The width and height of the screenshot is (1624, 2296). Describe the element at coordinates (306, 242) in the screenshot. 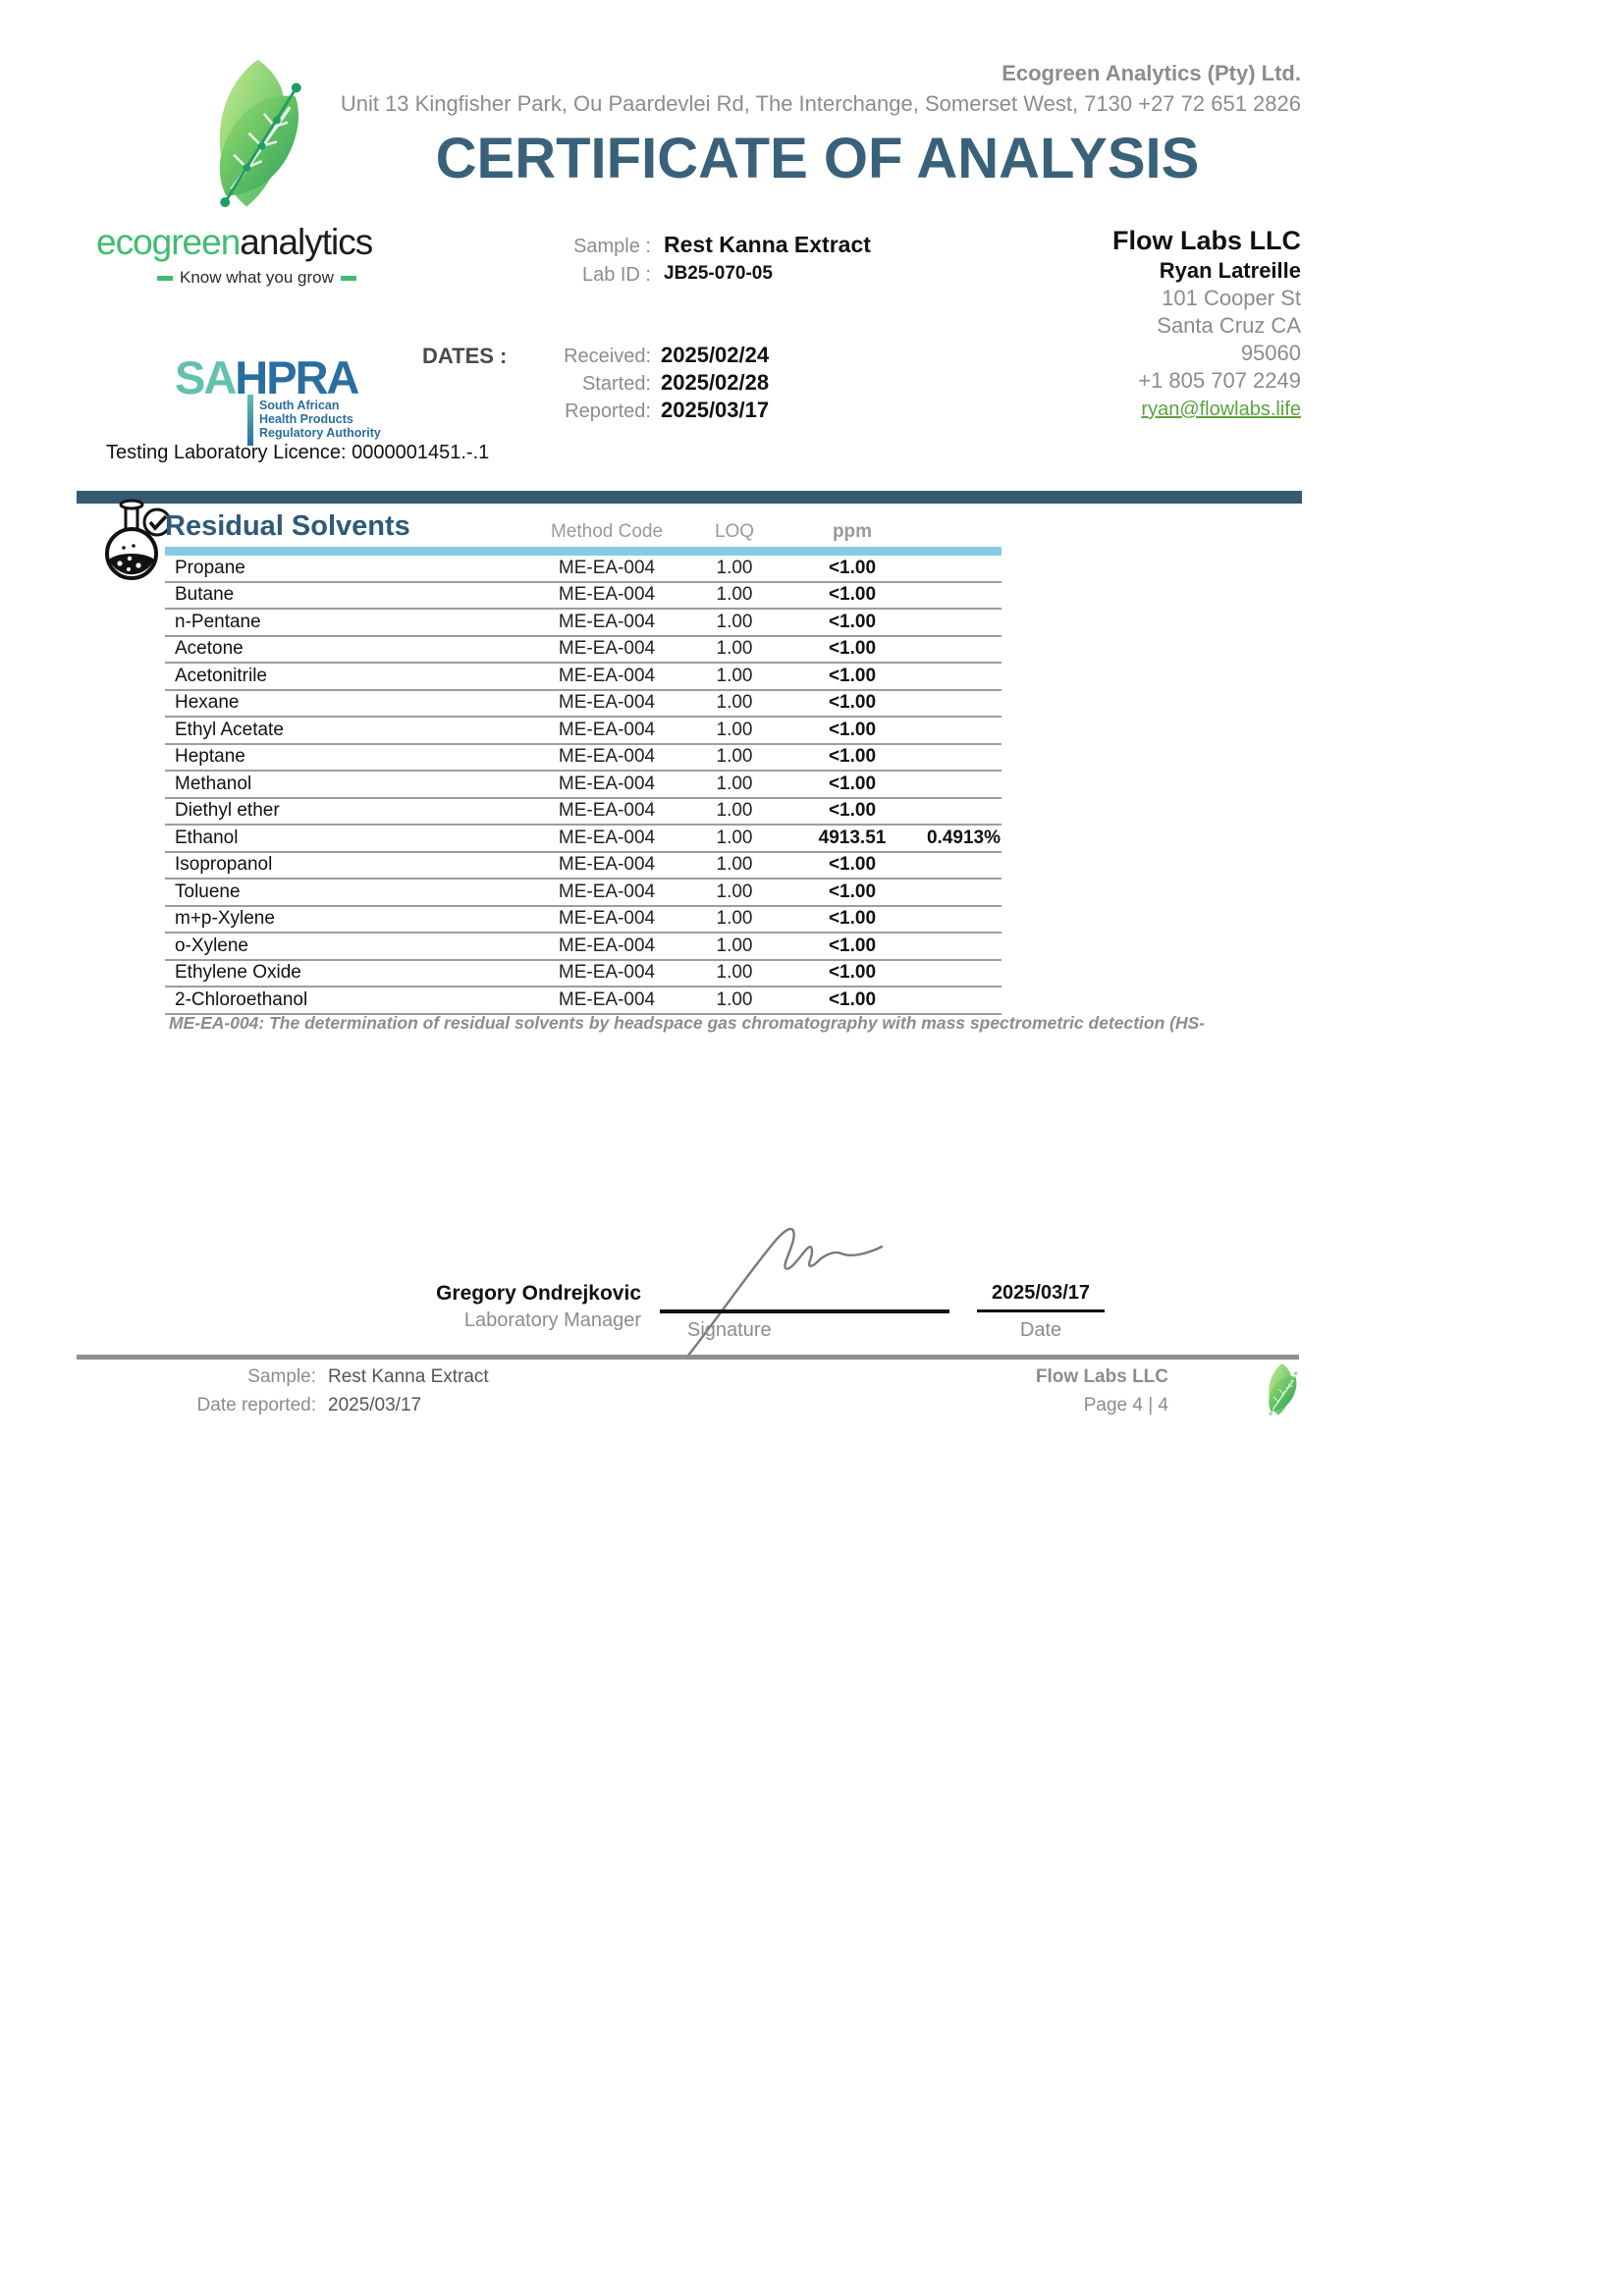

I see `brand-wordmark-dark: analytics` at that location.